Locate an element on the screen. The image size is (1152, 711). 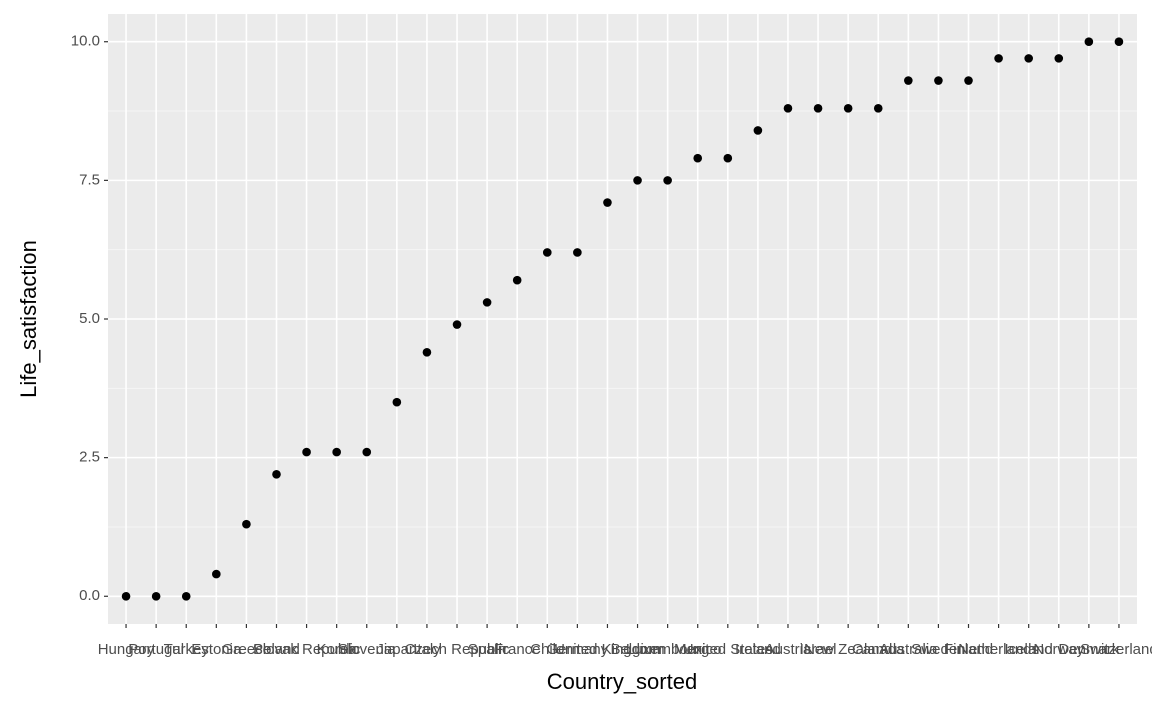
x-tick-label: Ireland is located at coordinates (758, 649).